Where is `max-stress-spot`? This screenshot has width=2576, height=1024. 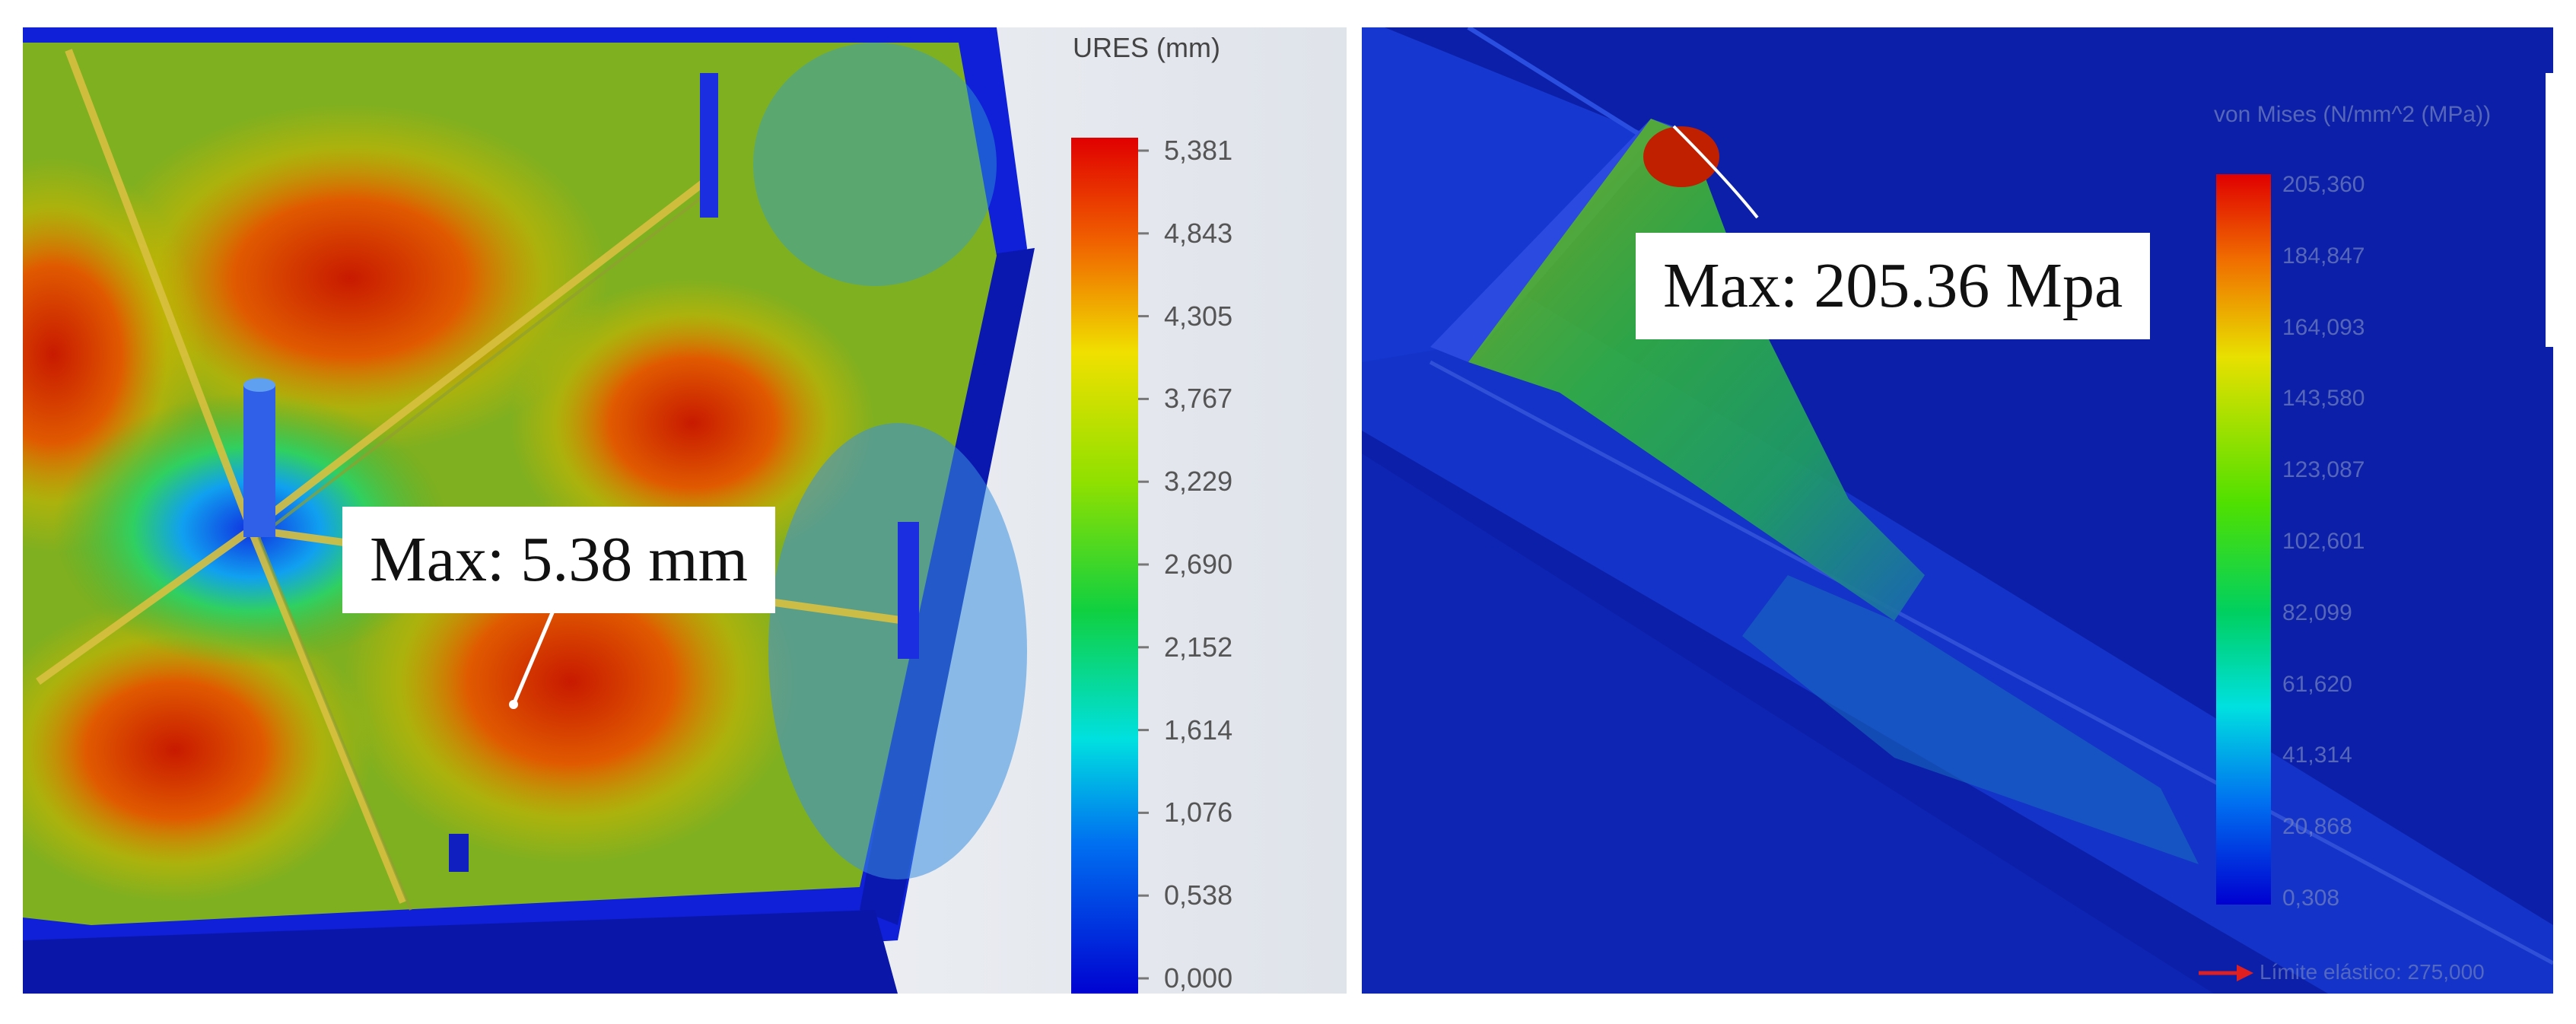 max-stress-spot is located at coordinates (1681, 156).